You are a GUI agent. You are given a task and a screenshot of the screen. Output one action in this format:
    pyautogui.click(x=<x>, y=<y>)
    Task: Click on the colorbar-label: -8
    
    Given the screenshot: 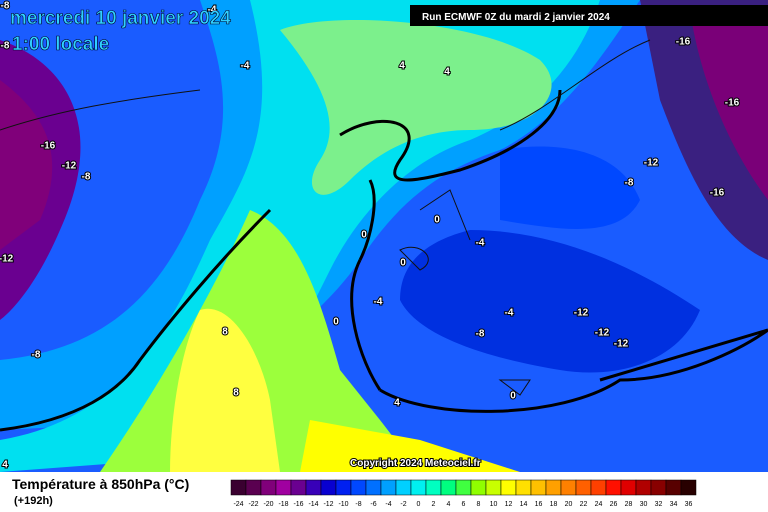 What is the action you would take?
    pyautogui.click(x=358, y=504)
    